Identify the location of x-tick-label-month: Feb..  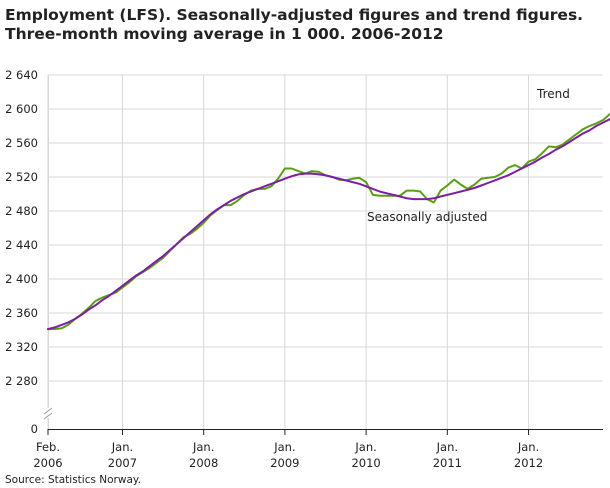
(48, 447).